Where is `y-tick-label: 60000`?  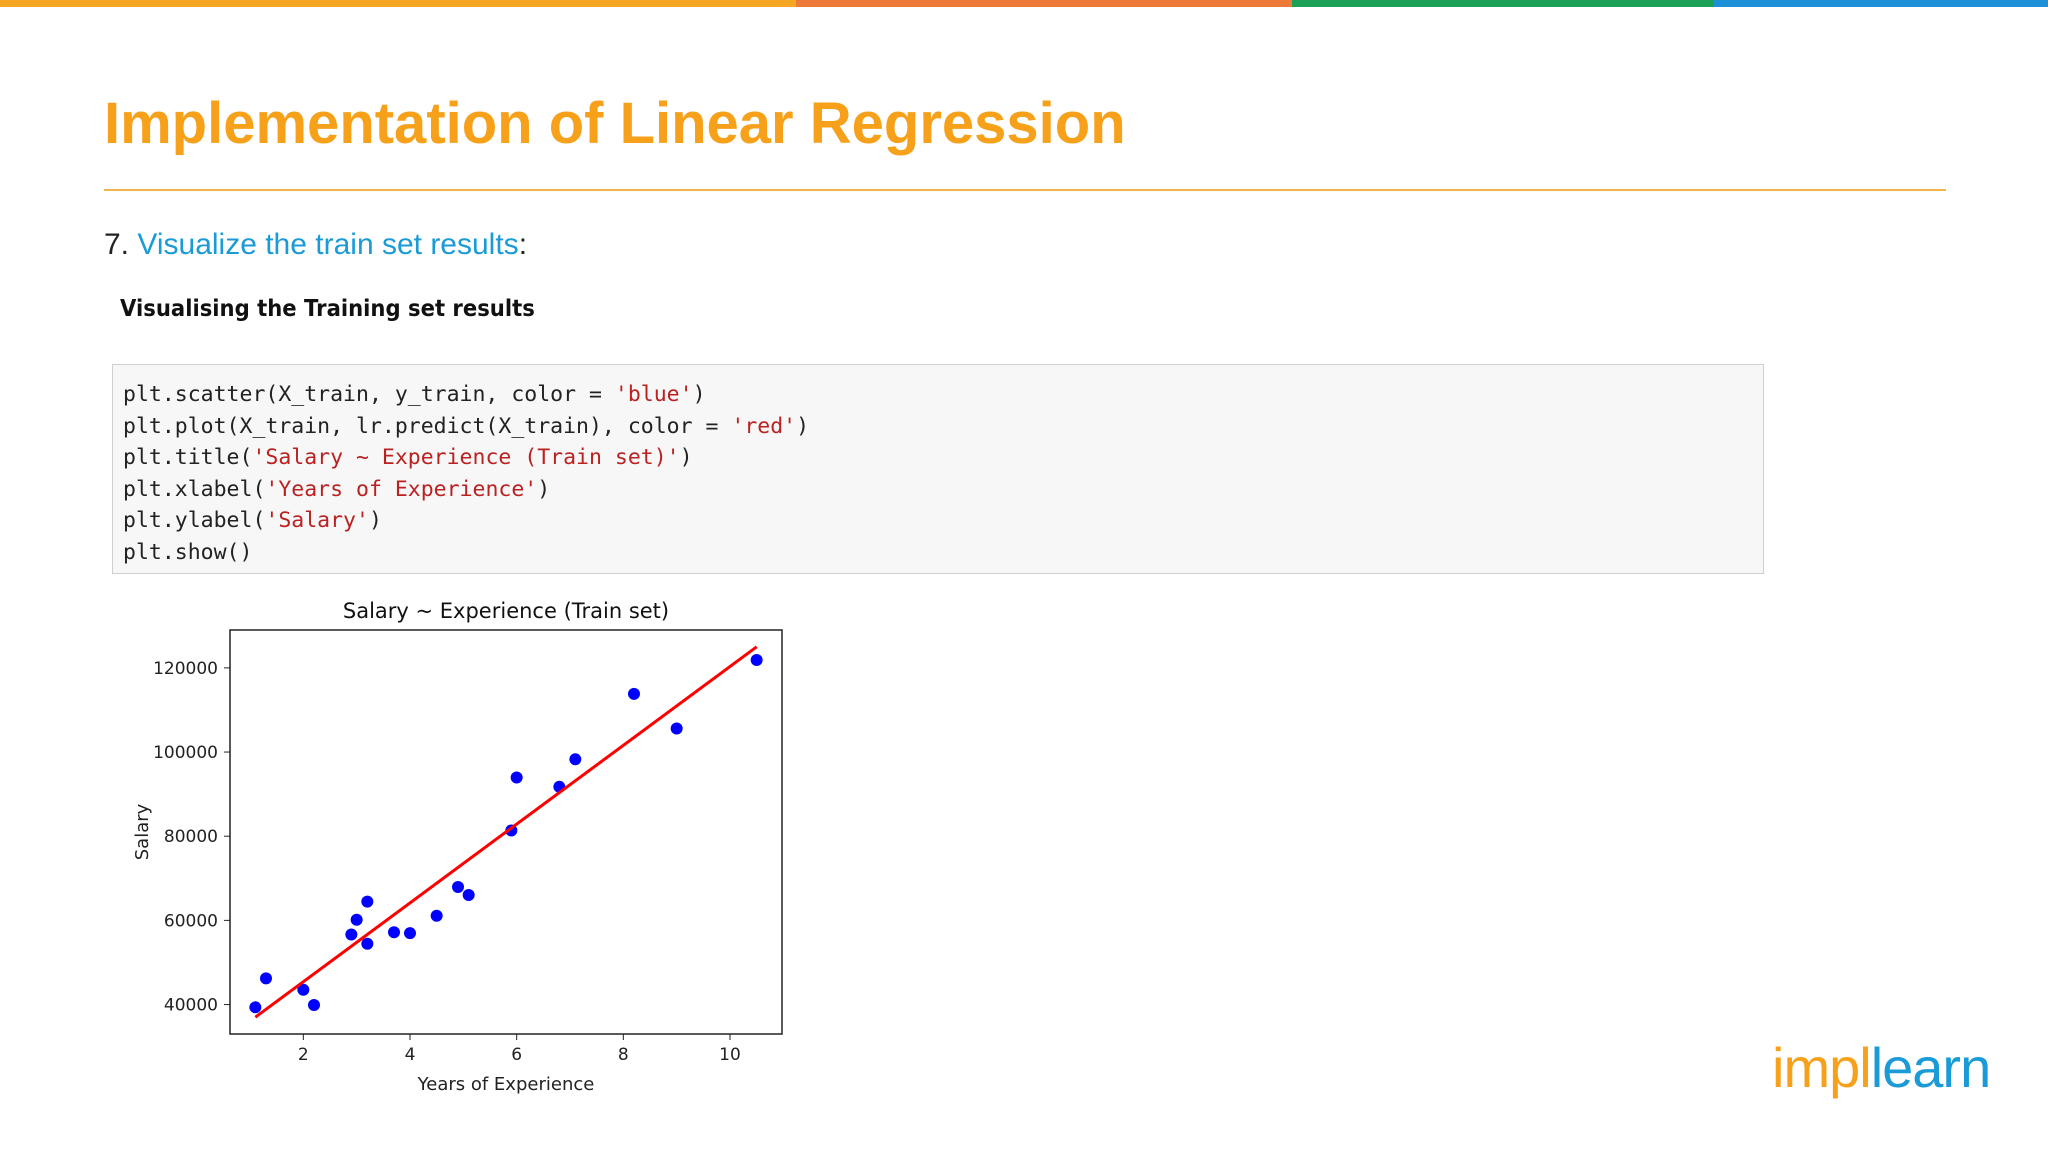
y-tick-label: 60000 is located at coordinates (191, 921).